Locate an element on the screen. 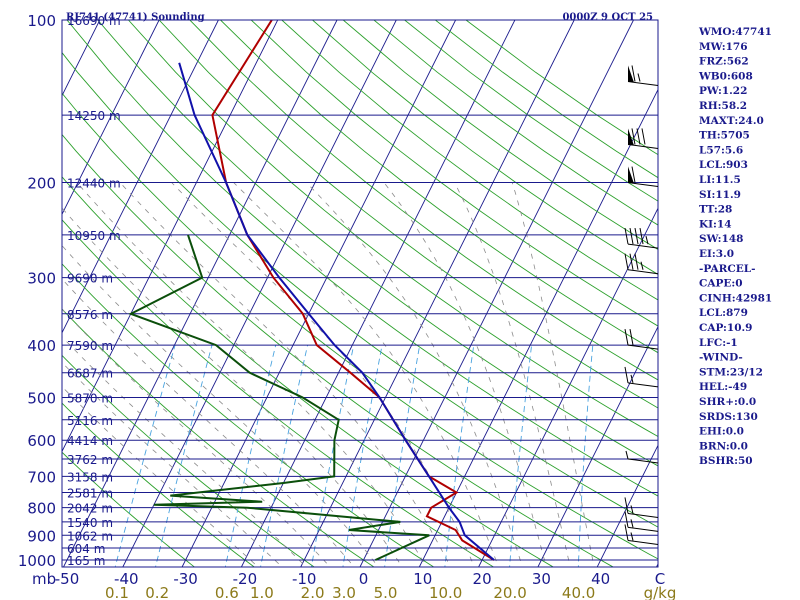 The height and width of the screenshot is (600, 800). height-label: 165 m is located at coordinates (86, 561).